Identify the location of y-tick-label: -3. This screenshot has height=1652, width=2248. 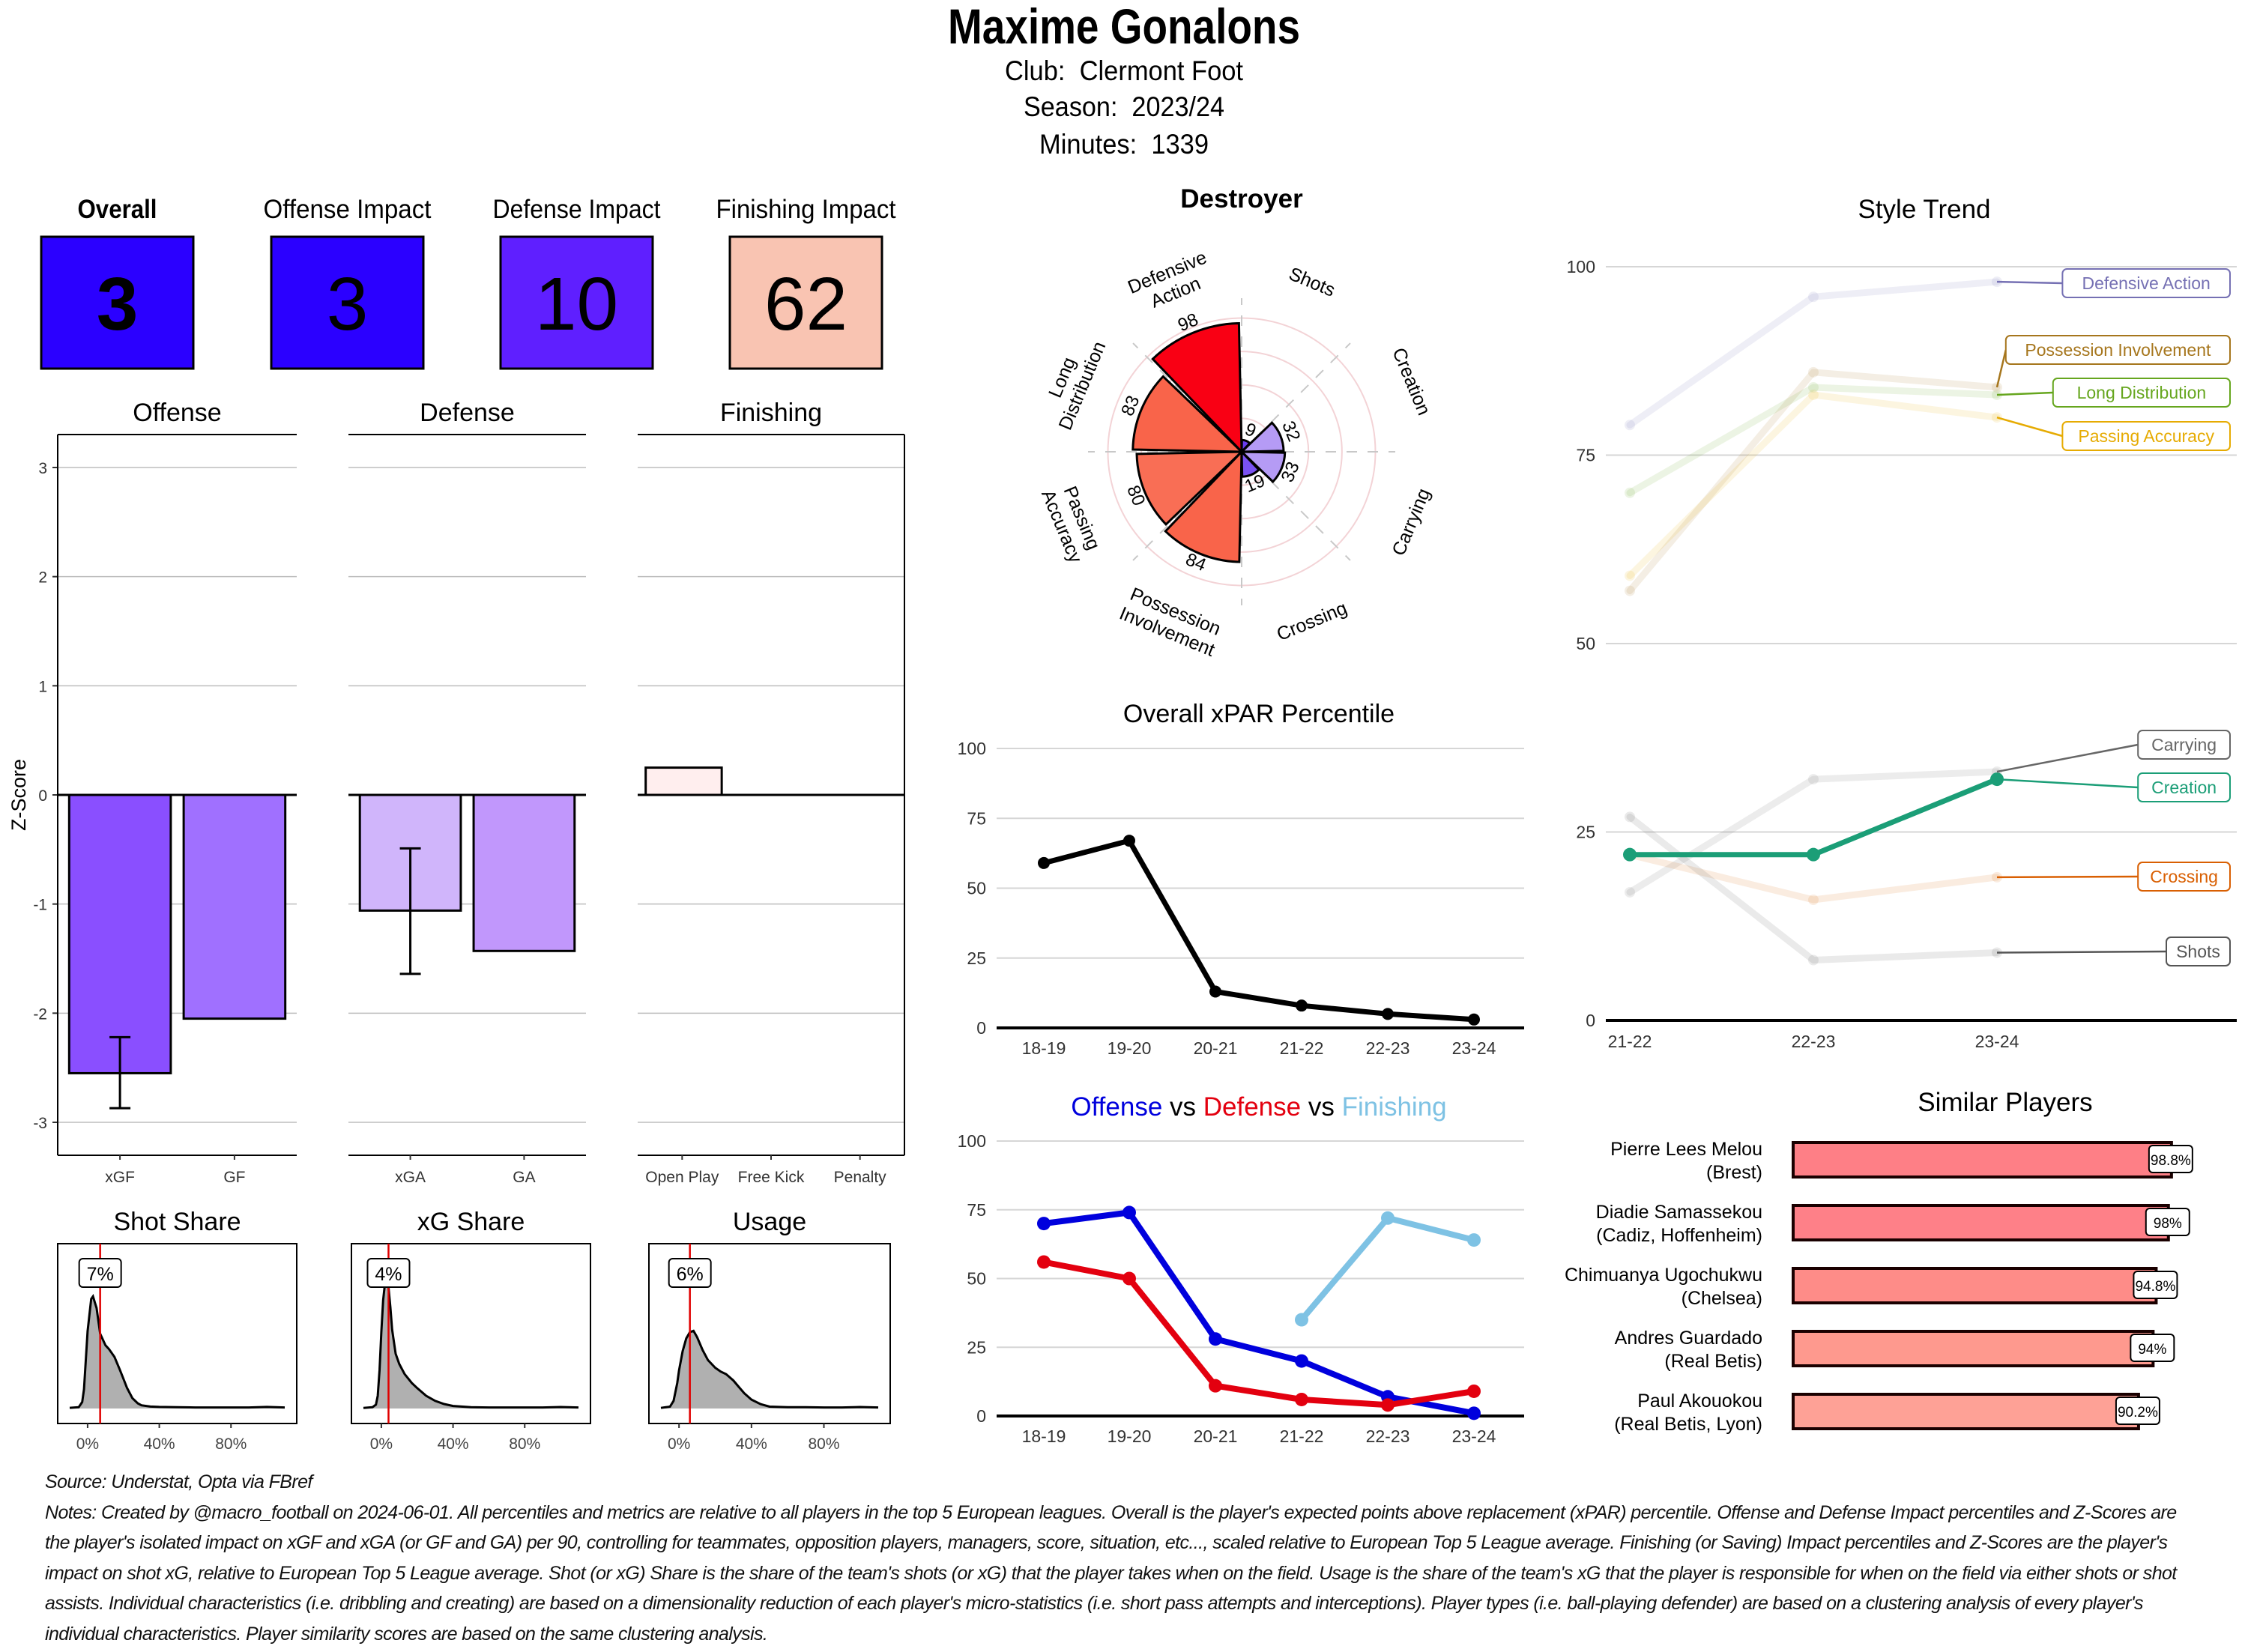
(40, 1123).